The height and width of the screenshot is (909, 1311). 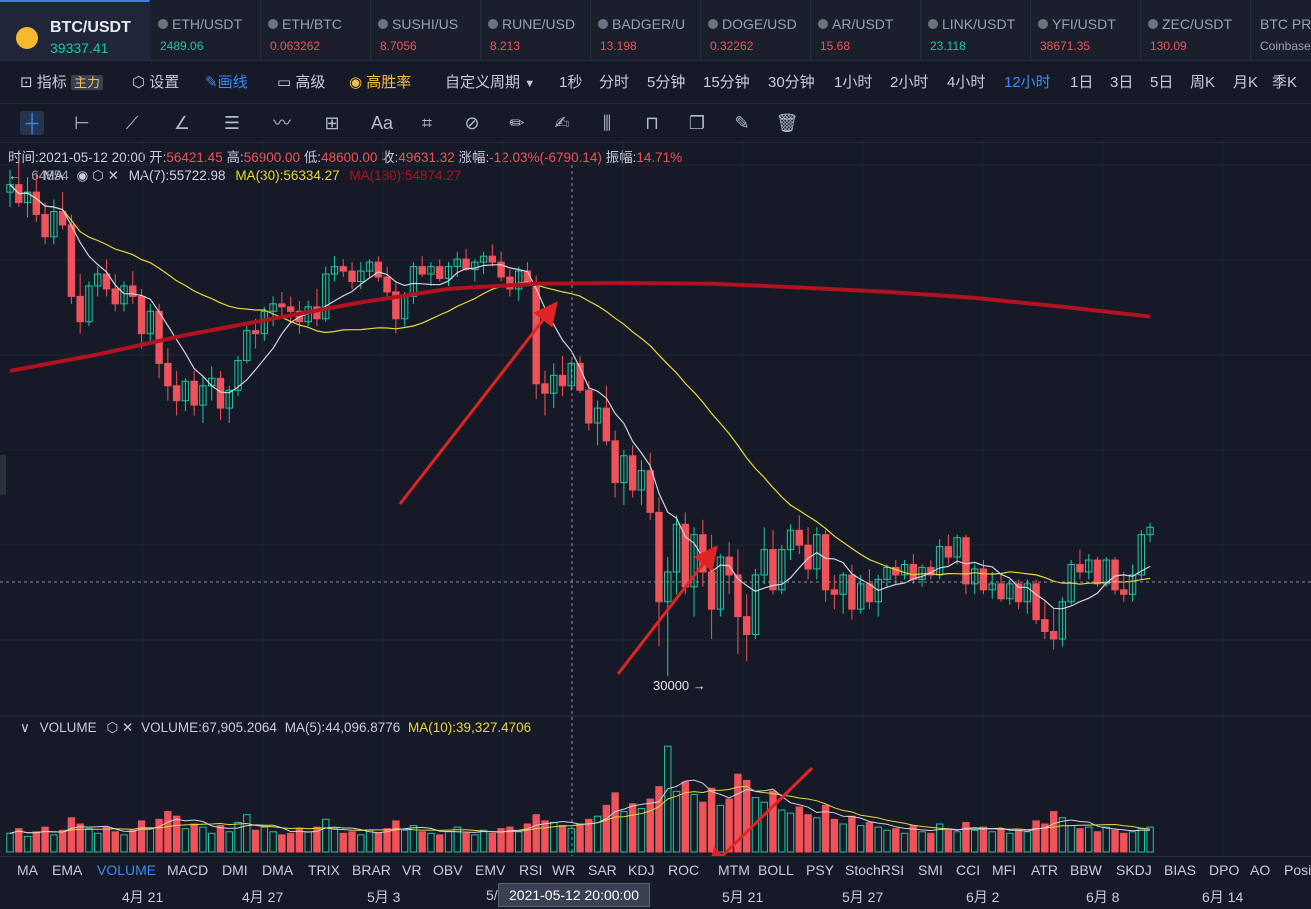 What do you see at coordinates (697, 123) in the screenshot?
I see `copy-icon: ❐` at bounding box center [697, 123].